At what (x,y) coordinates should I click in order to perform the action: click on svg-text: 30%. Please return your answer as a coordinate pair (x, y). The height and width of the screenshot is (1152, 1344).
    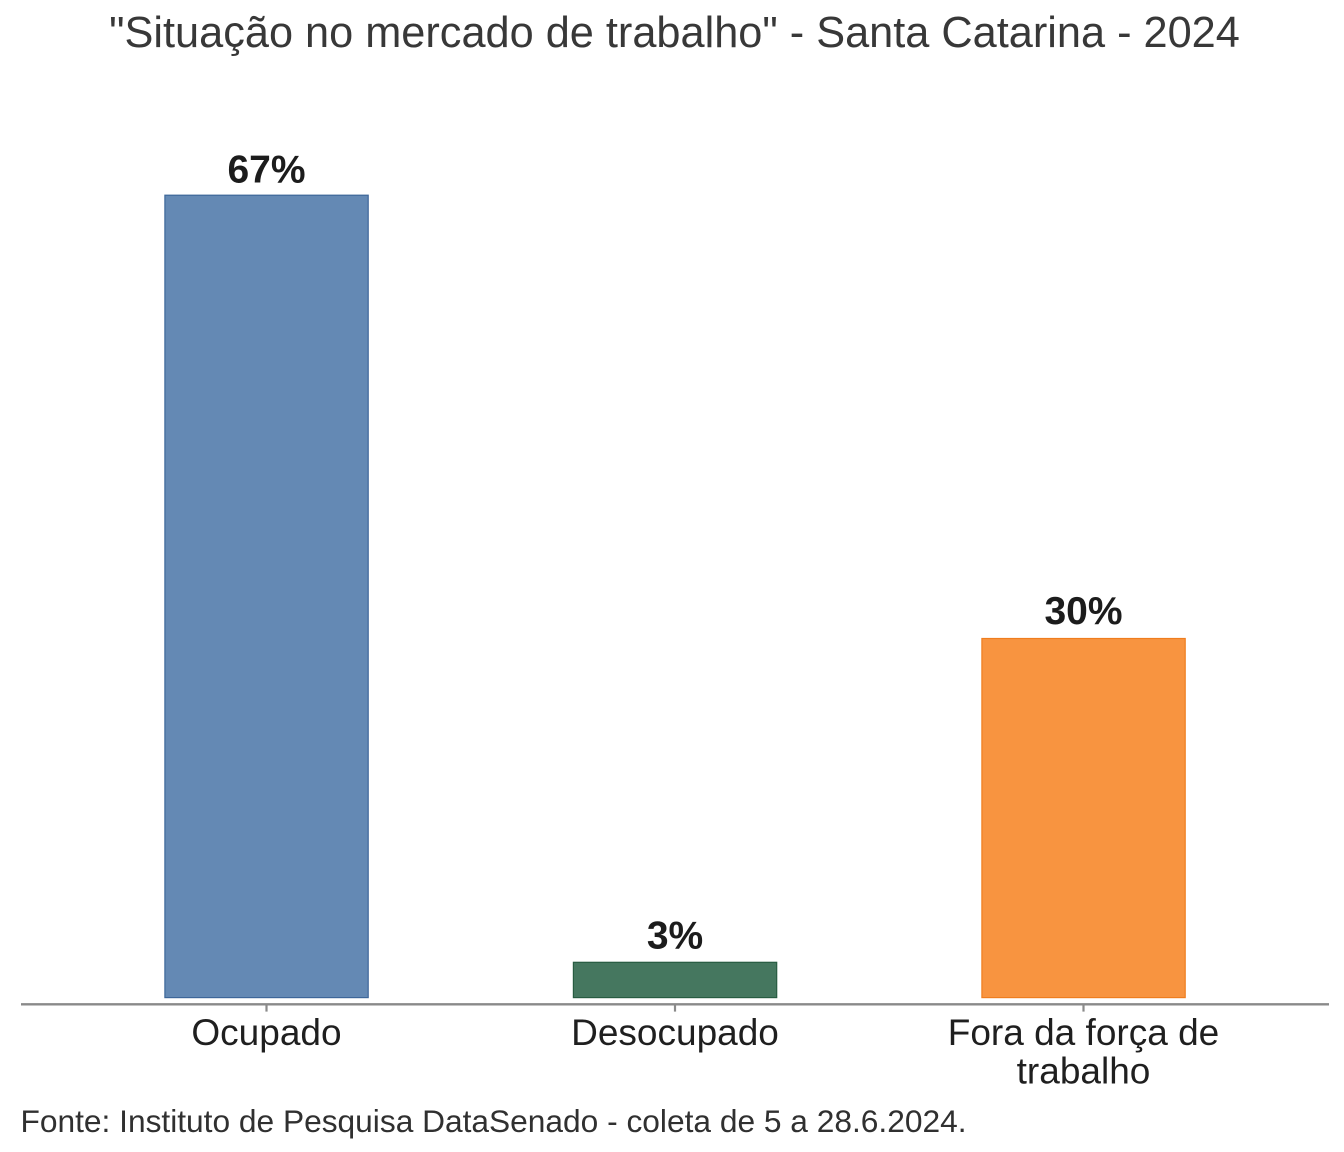
    Looking at the image, I should click on (1083, 611).